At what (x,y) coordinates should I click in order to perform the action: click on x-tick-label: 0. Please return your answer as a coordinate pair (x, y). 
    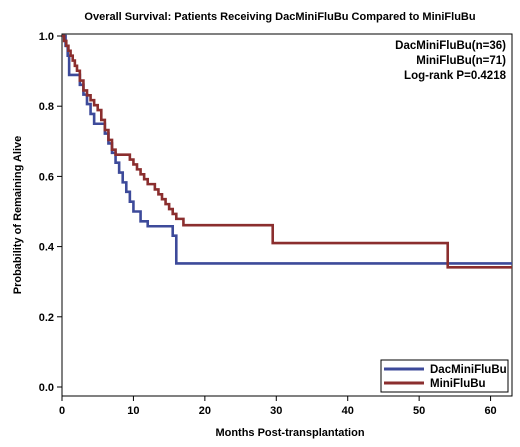
    Looking at the image, I should click on (62, 411).